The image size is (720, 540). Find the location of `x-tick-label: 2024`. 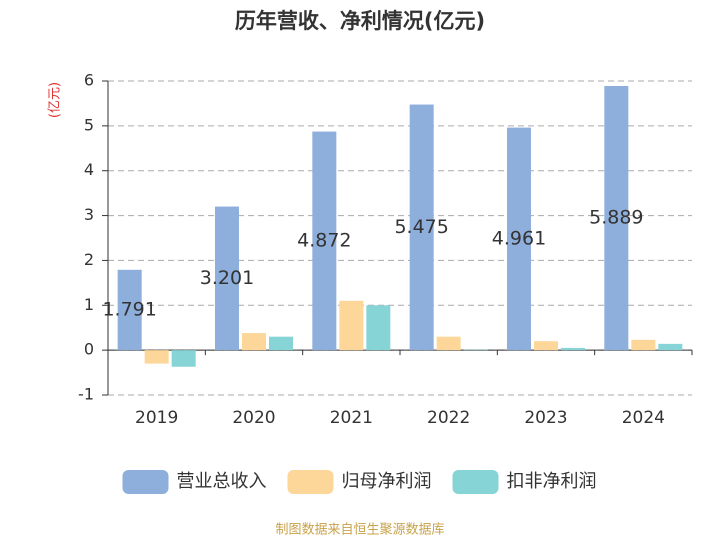

x-tick-label: 2024 is located at coordinates (643, 418).